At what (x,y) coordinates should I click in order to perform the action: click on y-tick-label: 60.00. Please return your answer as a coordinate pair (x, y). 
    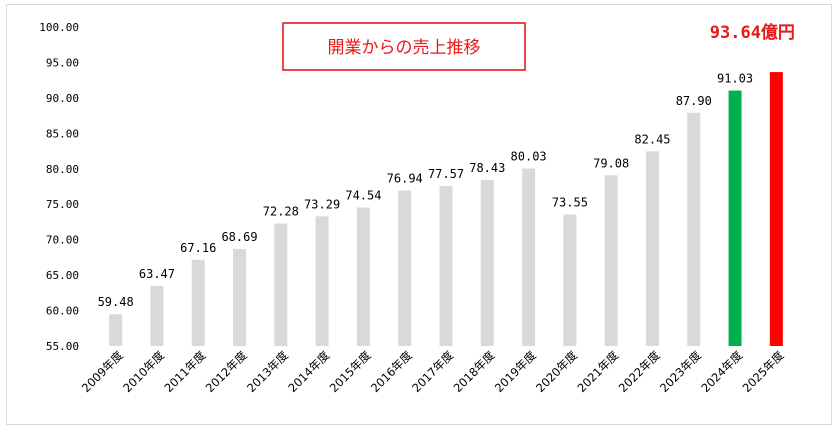
    Looking at the image, I should click on (62, 311).